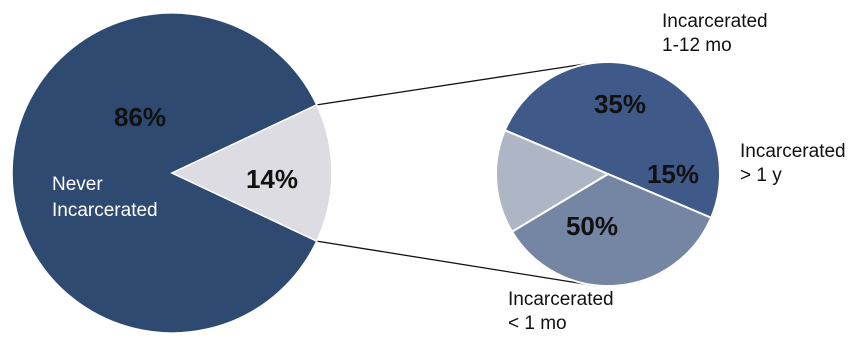 This screenshot has height=338, width=866. Describe the element at coordinates (457, 263) in the screenshot. I see `connector-line-bottom` at that location.